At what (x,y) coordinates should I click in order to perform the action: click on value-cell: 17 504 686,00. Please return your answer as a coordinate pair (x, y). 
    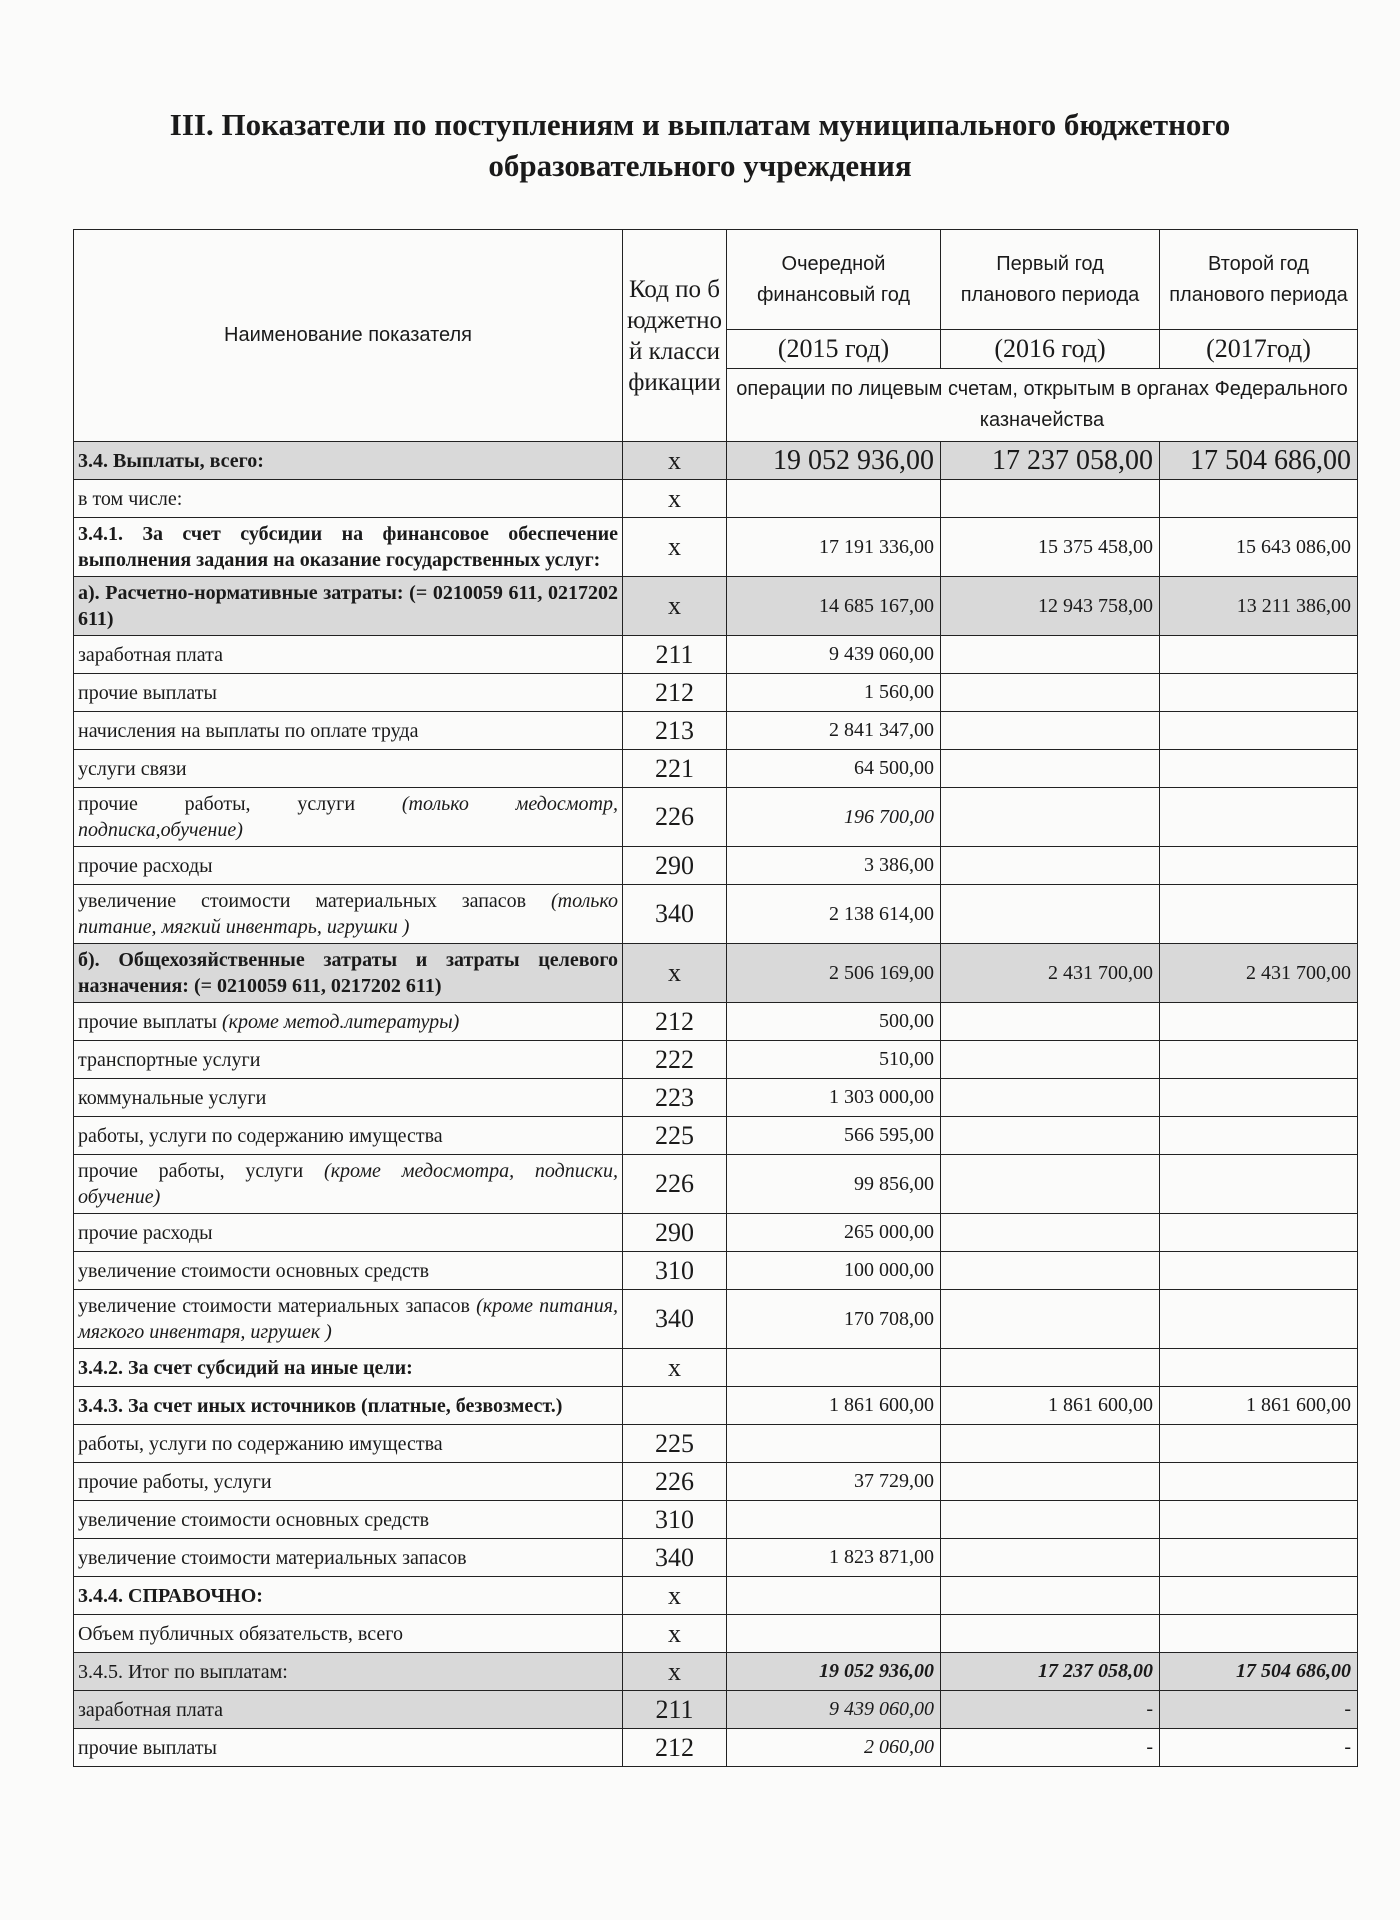
    Looking at the image, I should click on (1258, 460).